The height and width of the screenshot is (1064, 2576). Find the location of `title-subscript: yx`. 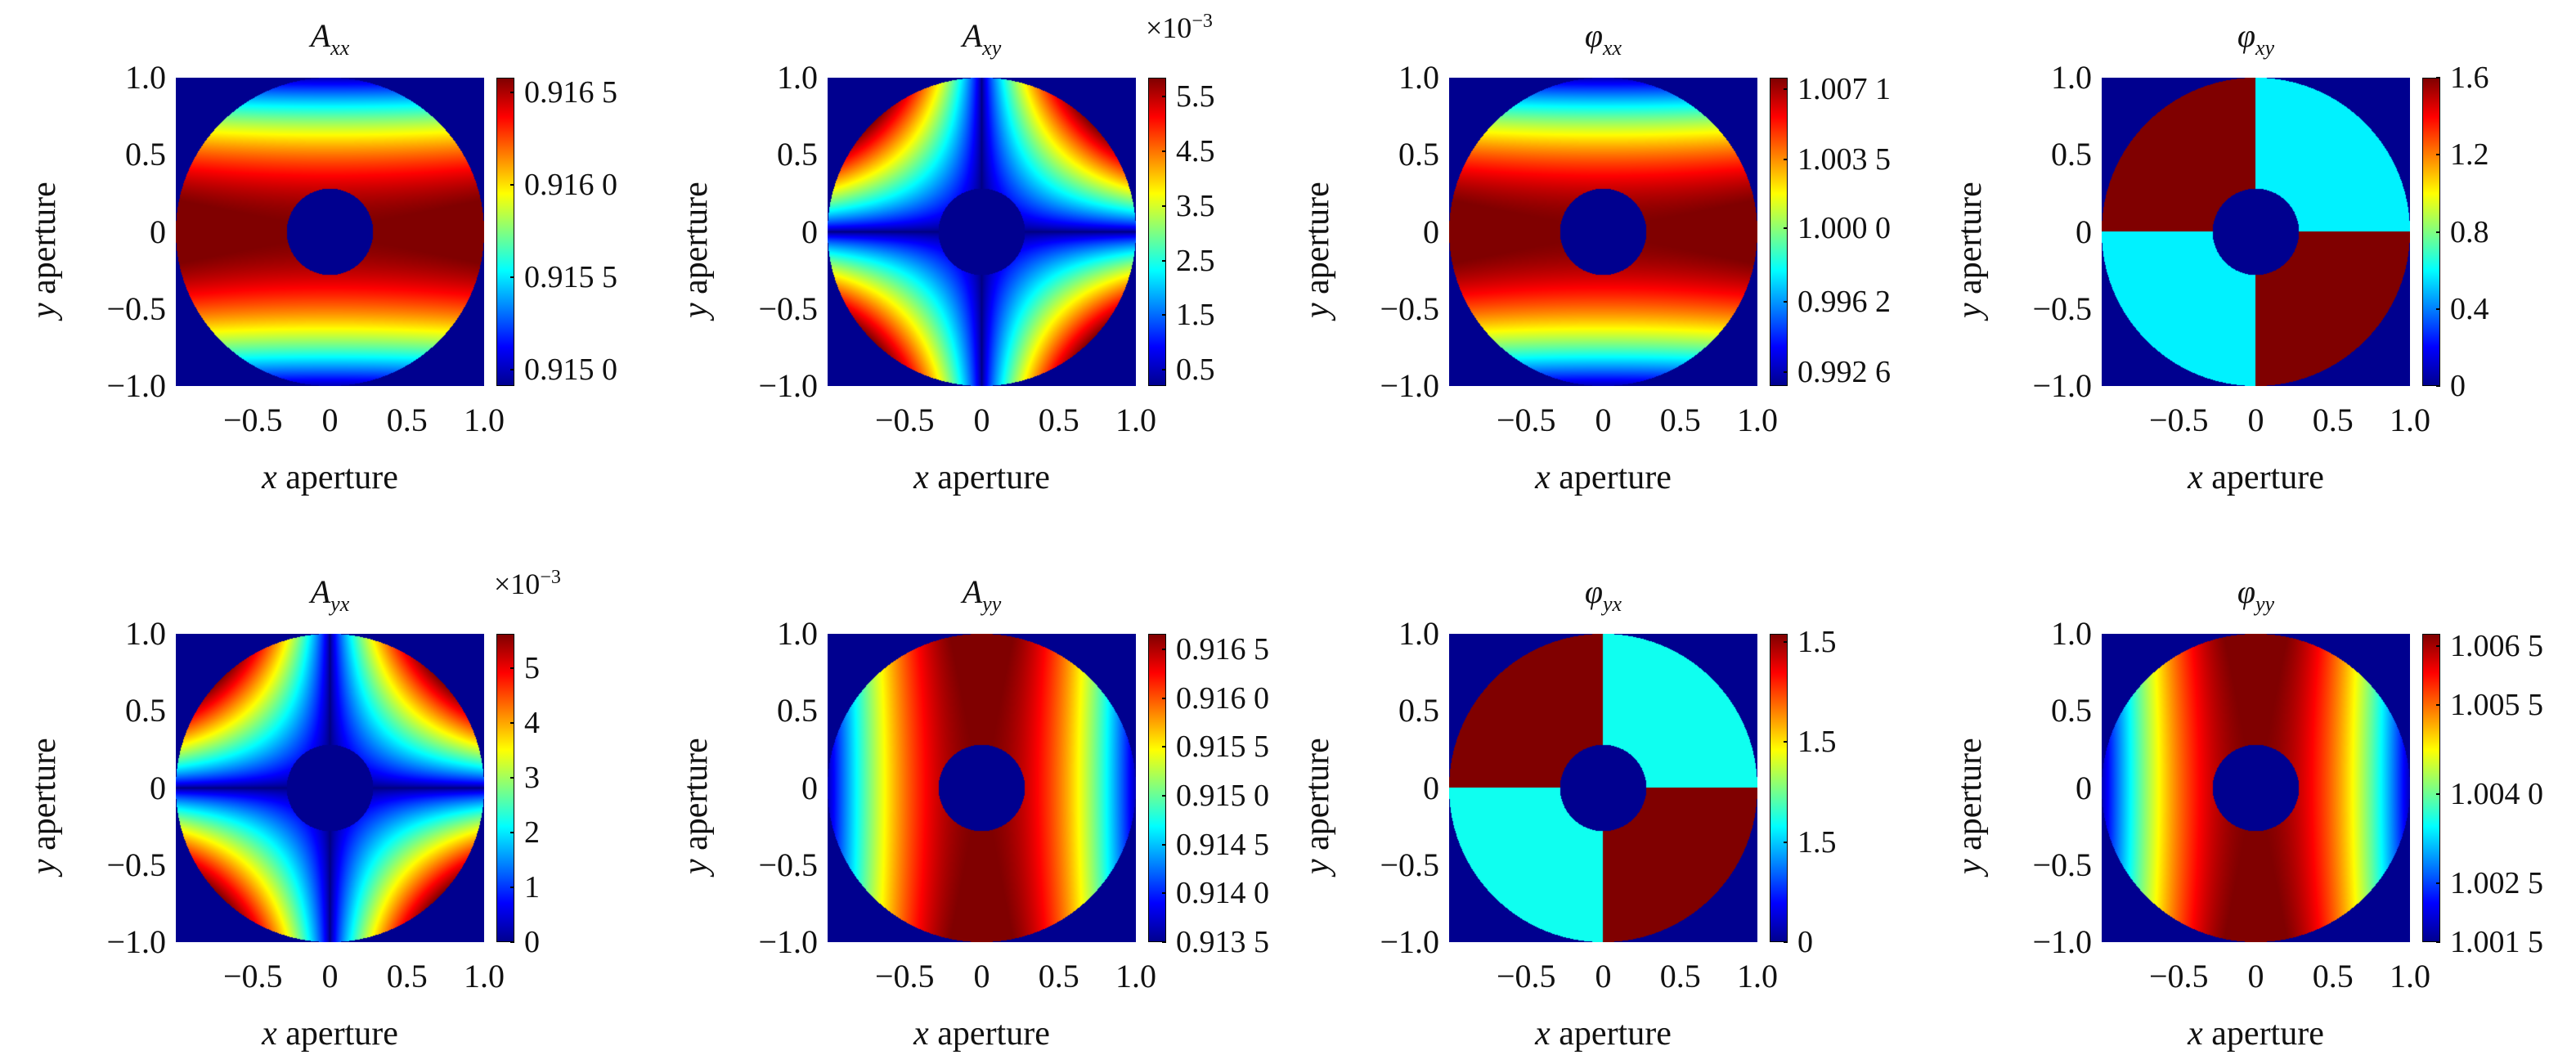

title-subscript: yx is located at coordinates (340, 604).